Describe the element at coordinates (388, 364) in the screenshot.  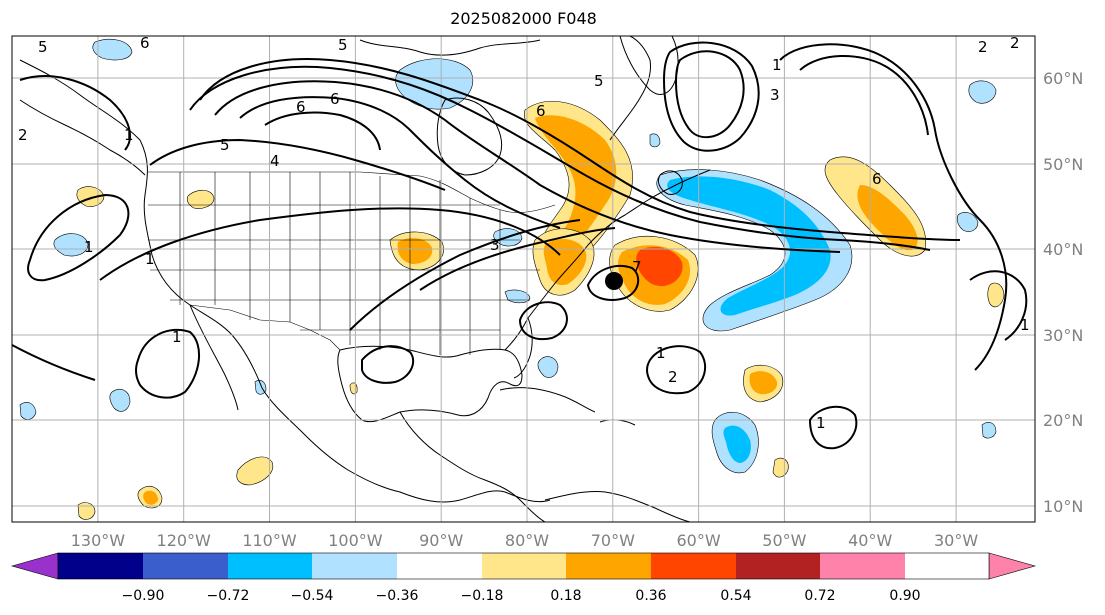
I see `contour-closed-gulf` at that location.